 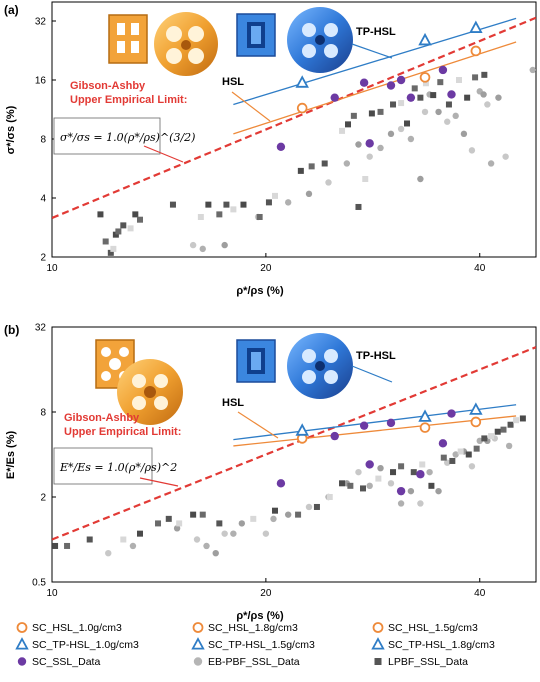 What do you see at coordinates (251, 106) in the screenshot?
I see `hsl-arrow-a` at bounding box center [251, 106].